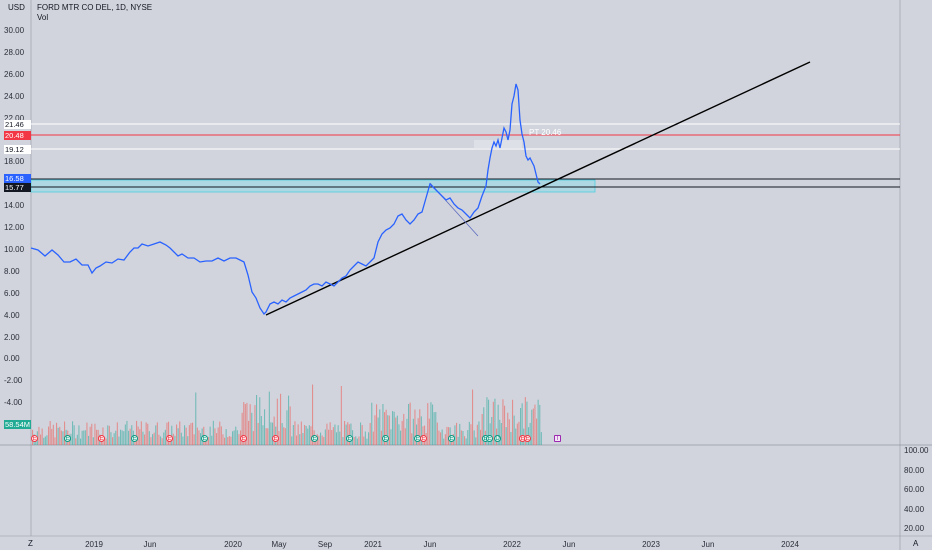 The height and width of the screenshot is (550, 932). What do you see at coordinates (17, 135) in the screenshot?
I see `price-tag-20-48: 20.48` at bounding box center [17, 135].